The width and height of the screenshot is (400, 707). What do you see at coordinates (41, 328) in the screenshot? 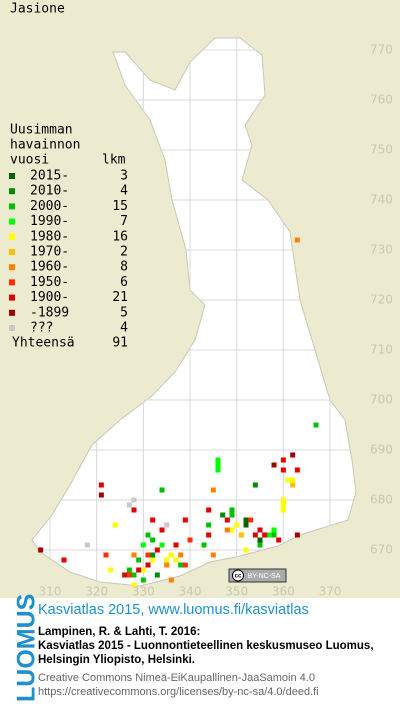
I see `legend-label: ???` at bounding box center [41, 328].